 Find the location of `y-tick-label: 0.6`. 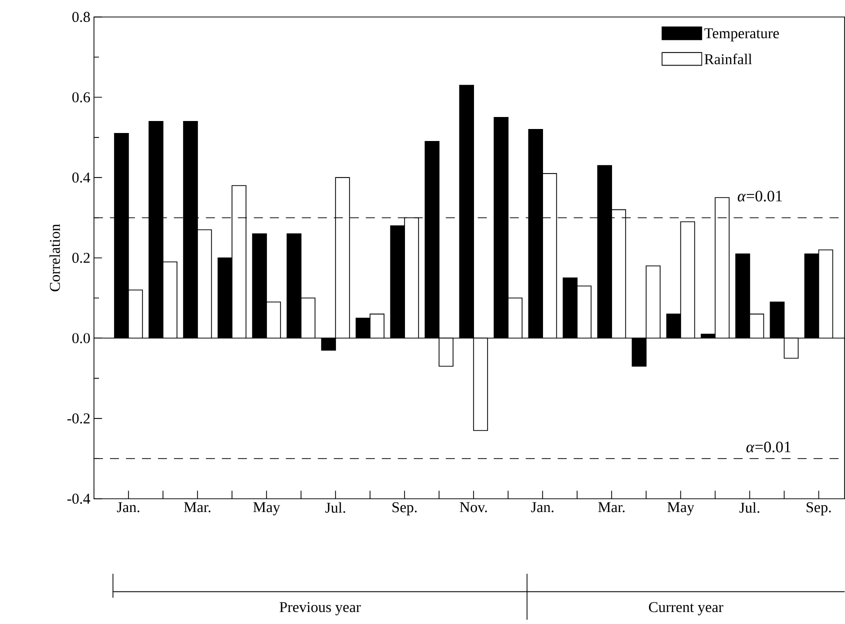

y-tick-label: 0.6 is located at coordinates (81, 97).